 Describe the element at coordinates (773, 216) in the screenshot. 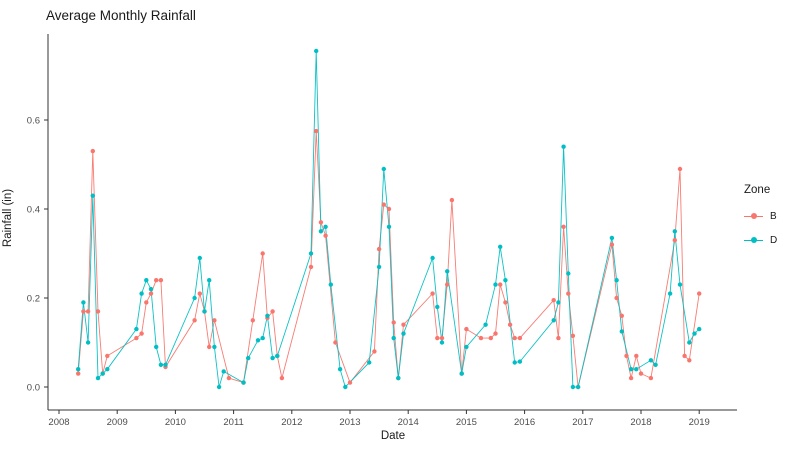

I see `legend-entry-label: B` at that location.